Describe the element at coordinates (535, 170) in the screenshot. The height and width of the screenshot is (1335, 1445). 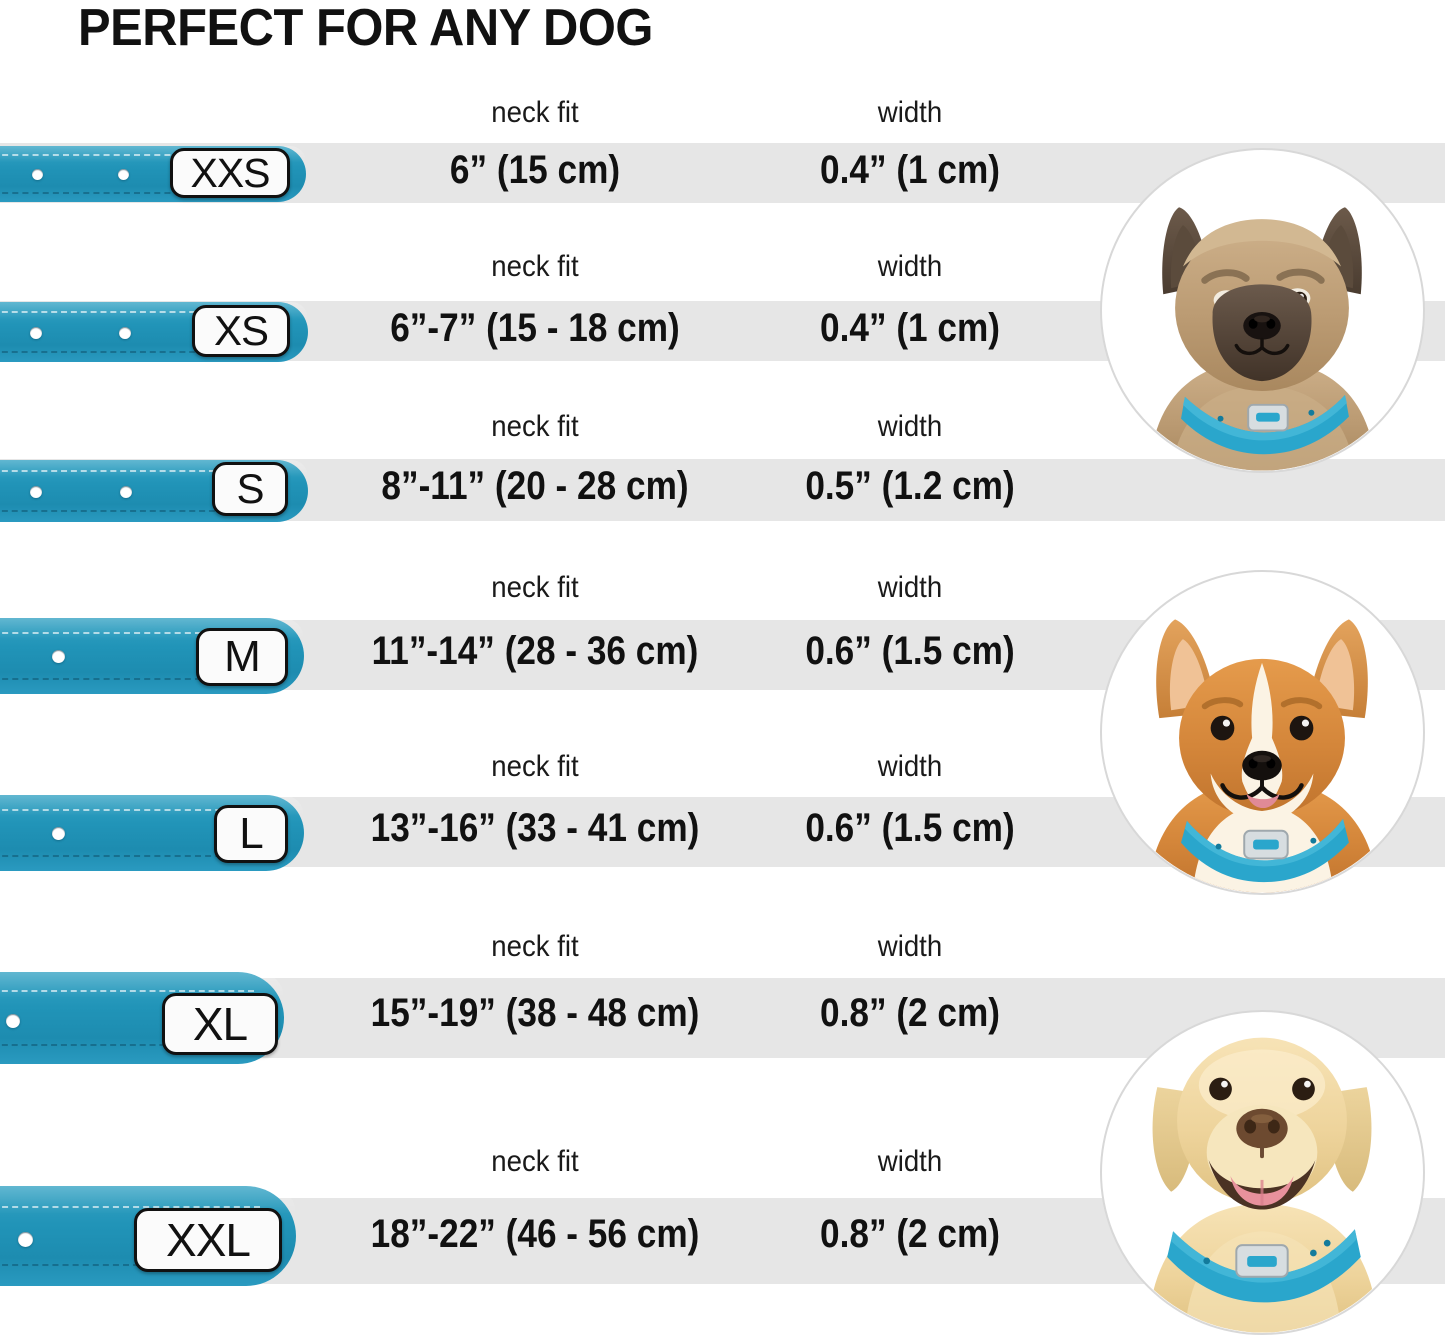
I see `value-neck-xxs: 6” (15 cm)` at that location.